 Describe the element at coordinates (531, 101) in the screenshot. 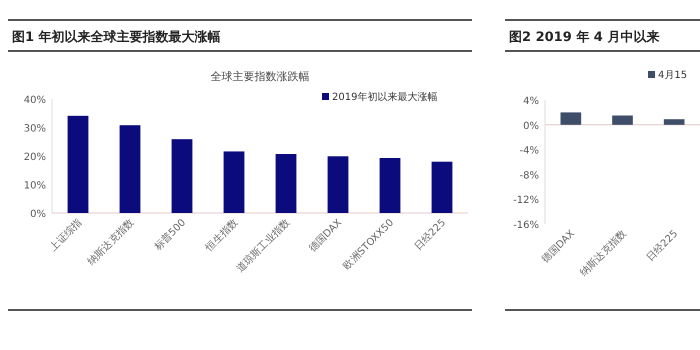

I see `y-tick-label: 4%` at that location.